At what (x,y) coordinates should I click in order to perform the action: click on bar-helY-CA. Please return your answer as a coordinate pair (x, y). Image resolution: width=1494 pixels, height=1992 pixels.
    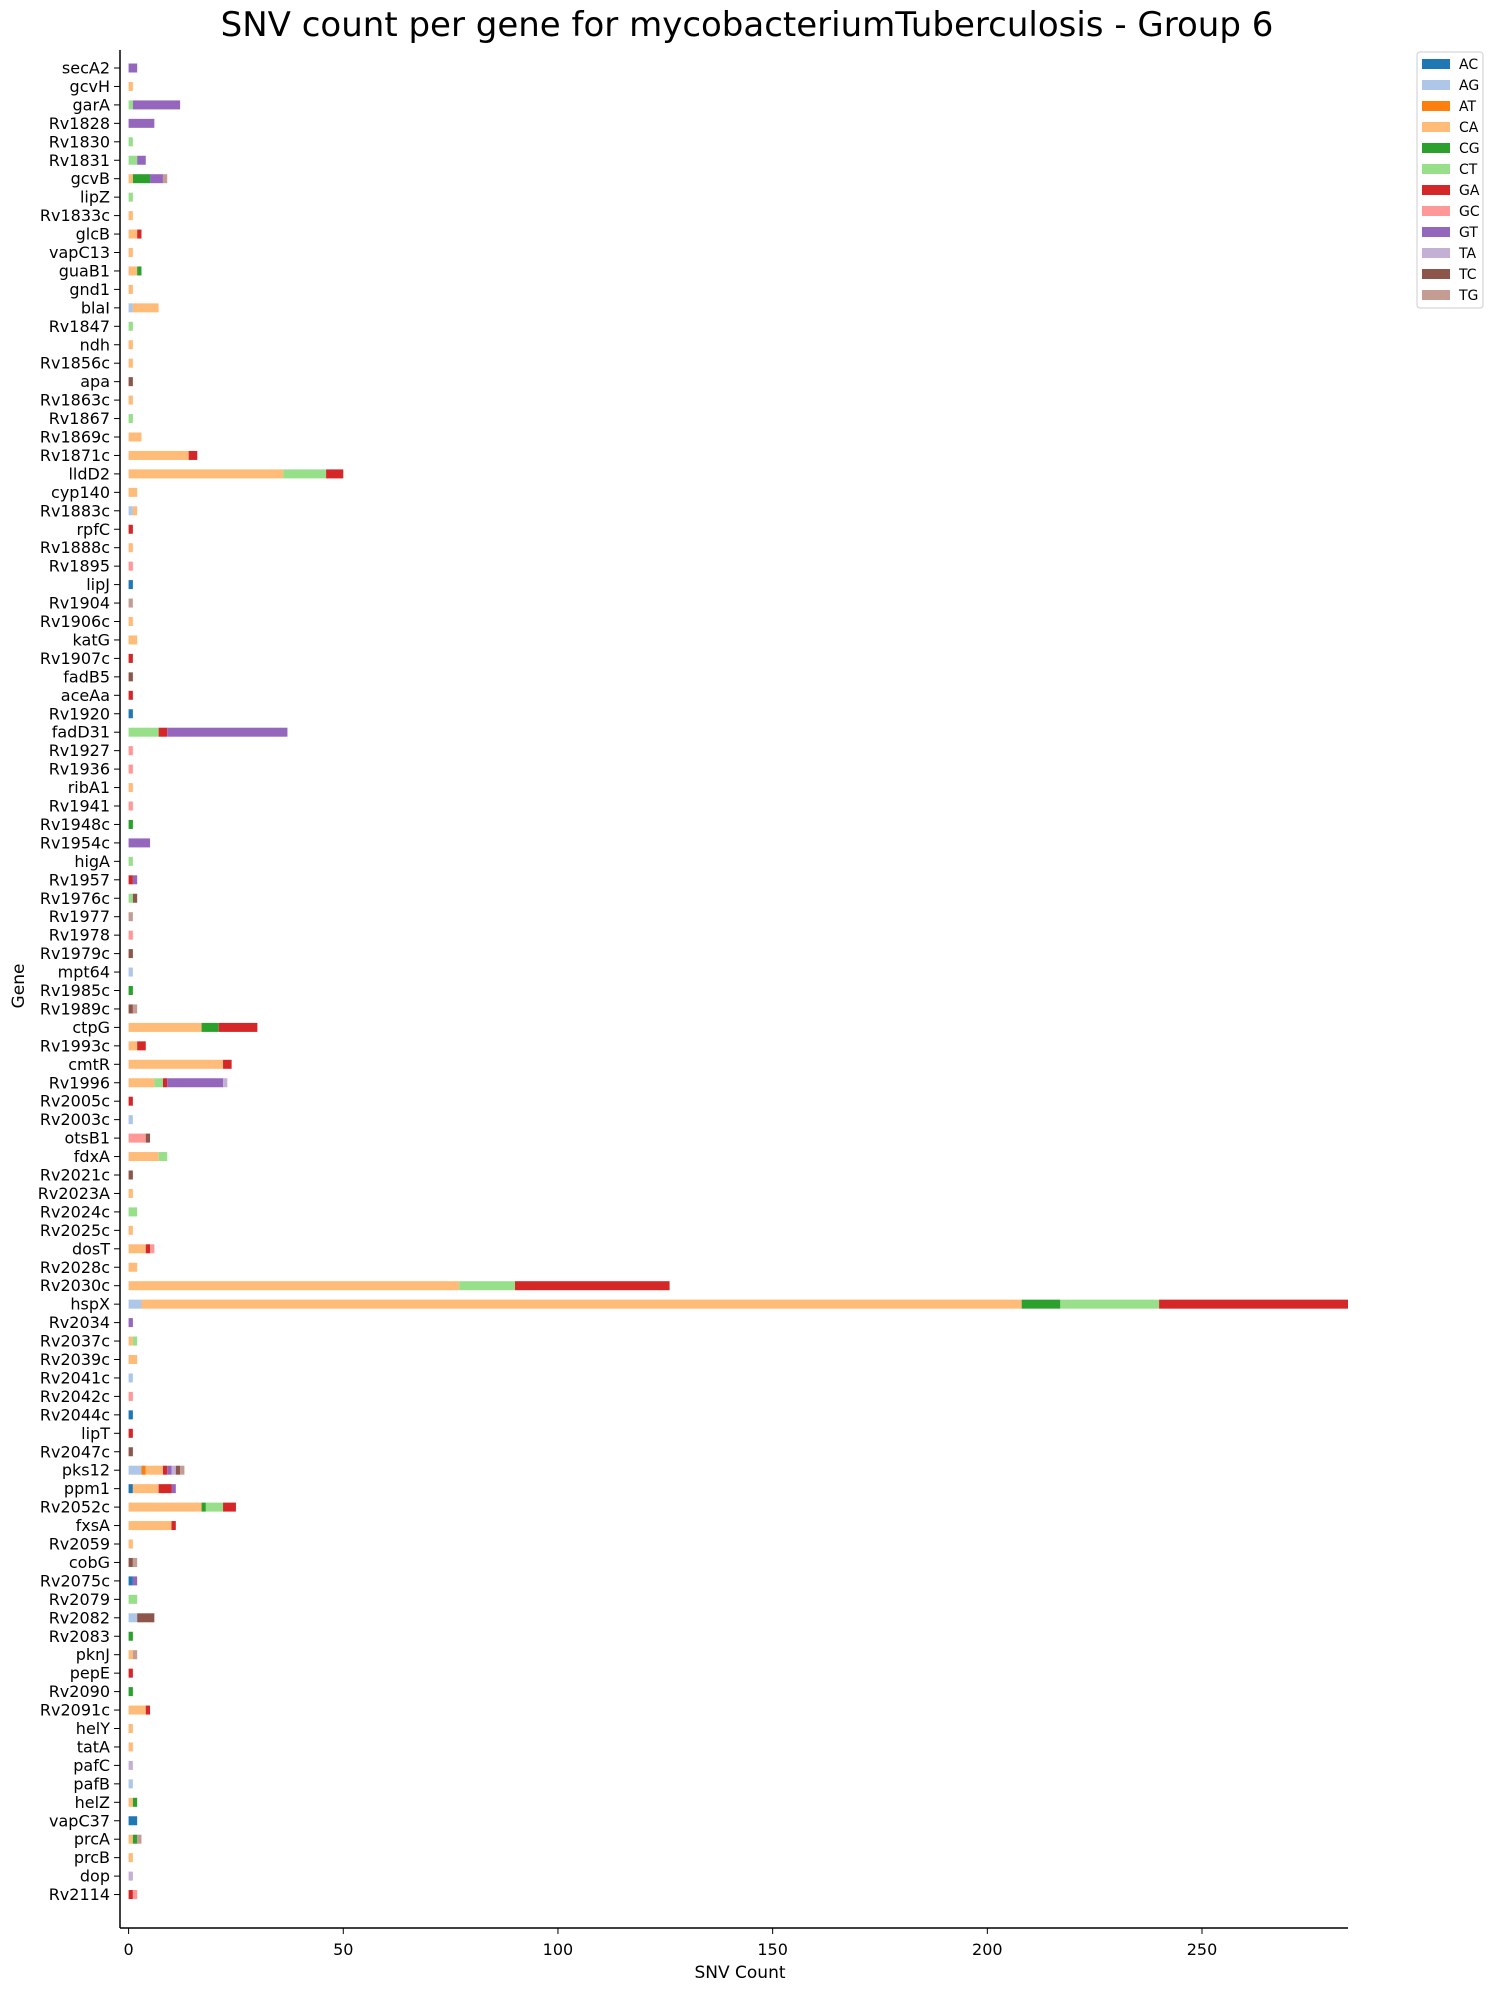
    Looking at the image, I should click on (130, 1728).